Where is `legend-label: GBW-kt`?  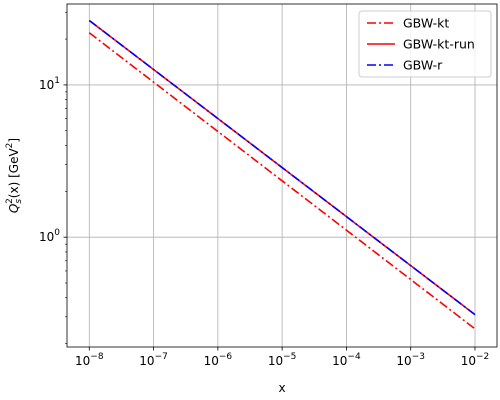
legend-label: GBW-kt is located at coordinates (426, 23).